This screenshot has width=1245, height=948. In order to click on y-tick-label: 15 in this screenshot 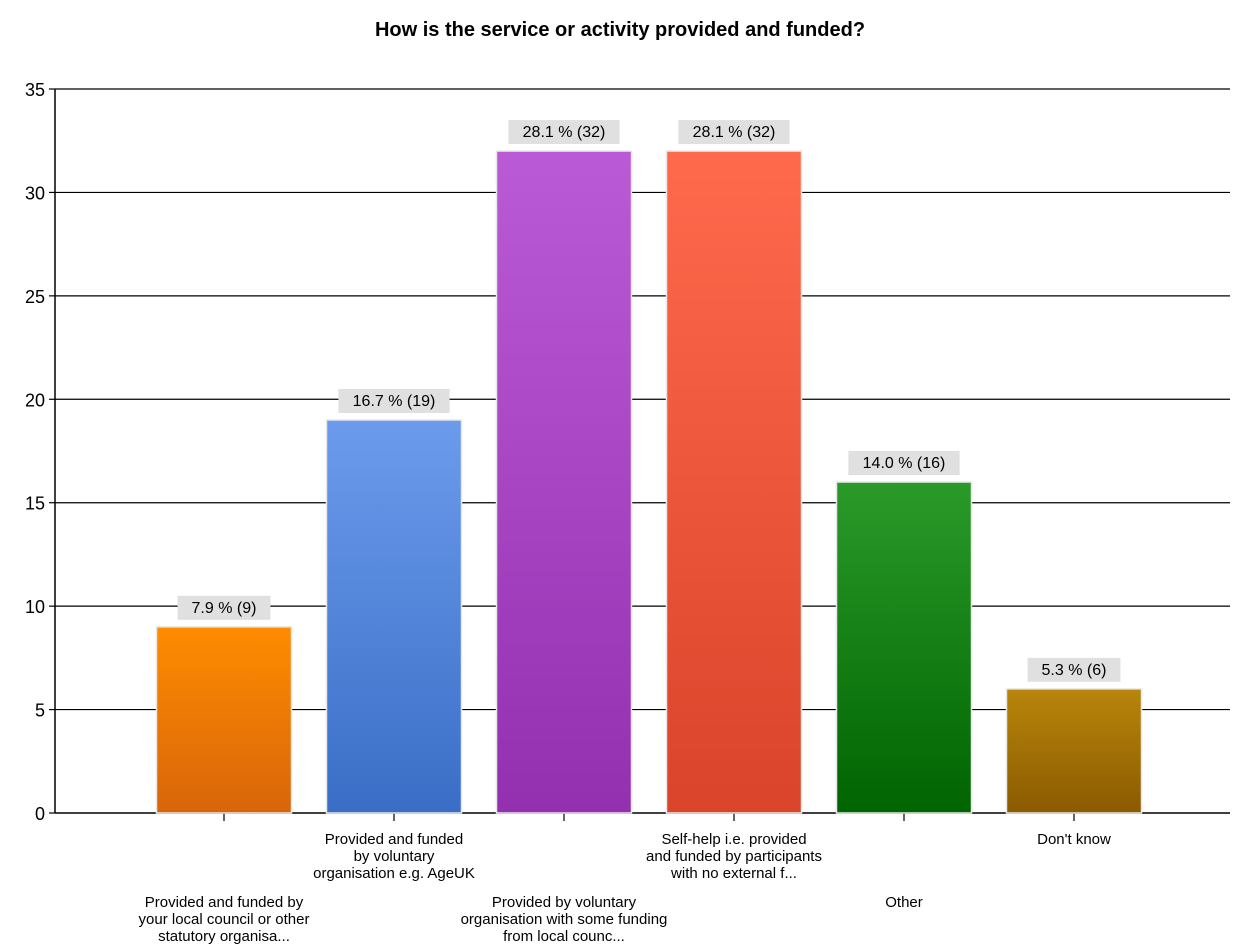, I will do `click(35, 504)`.